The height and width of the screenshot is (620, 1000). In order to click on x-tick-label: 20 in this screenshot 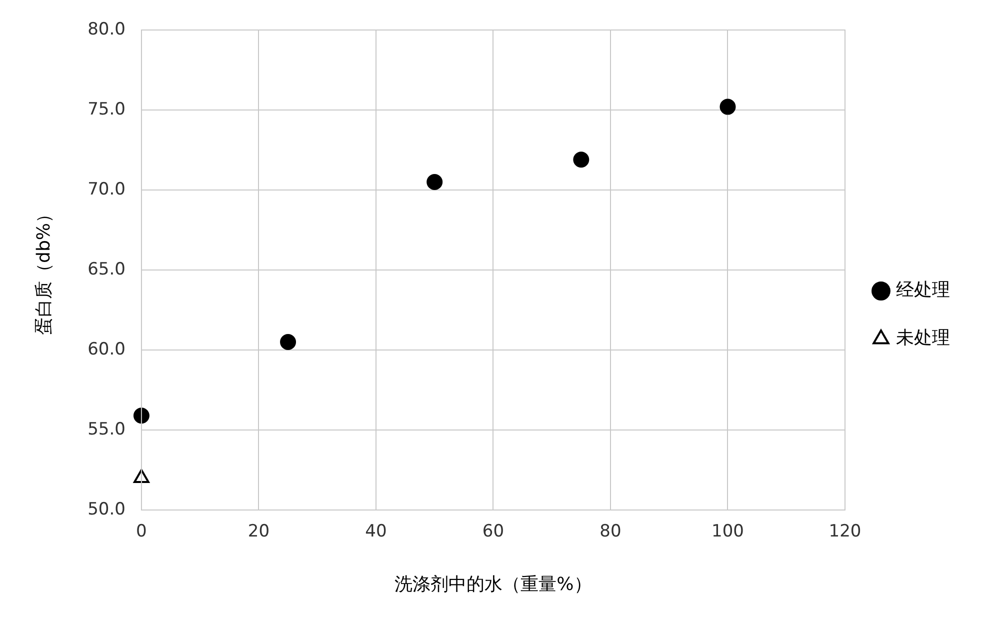, I will do `click(259, 532)`.